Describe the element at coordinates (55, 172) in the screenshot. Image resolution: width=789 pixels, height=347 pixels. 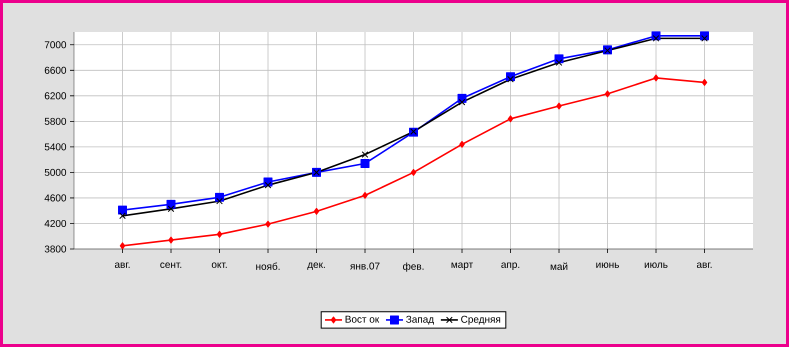
I see `y-tick-label: 5000` at that location.